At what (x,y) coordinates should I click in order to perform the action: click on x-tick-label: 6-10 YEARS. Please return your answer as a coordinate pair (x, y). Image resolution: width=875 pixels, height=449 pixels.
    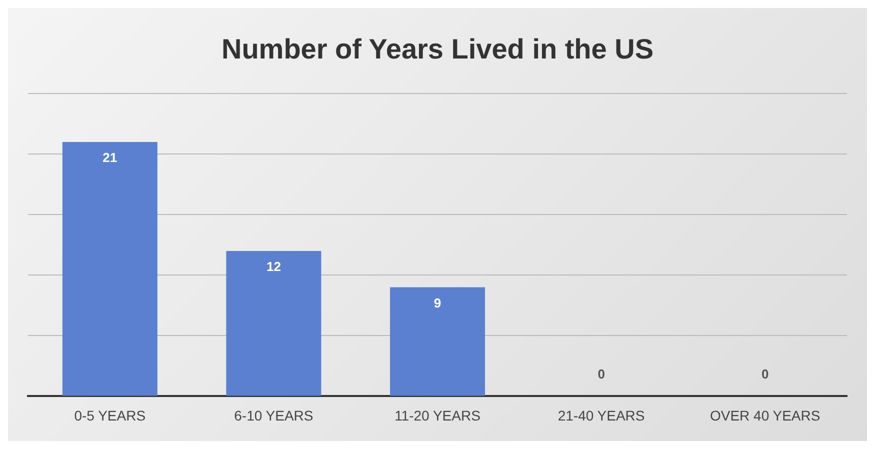
    Looking at the image, I should click on (274, 415).